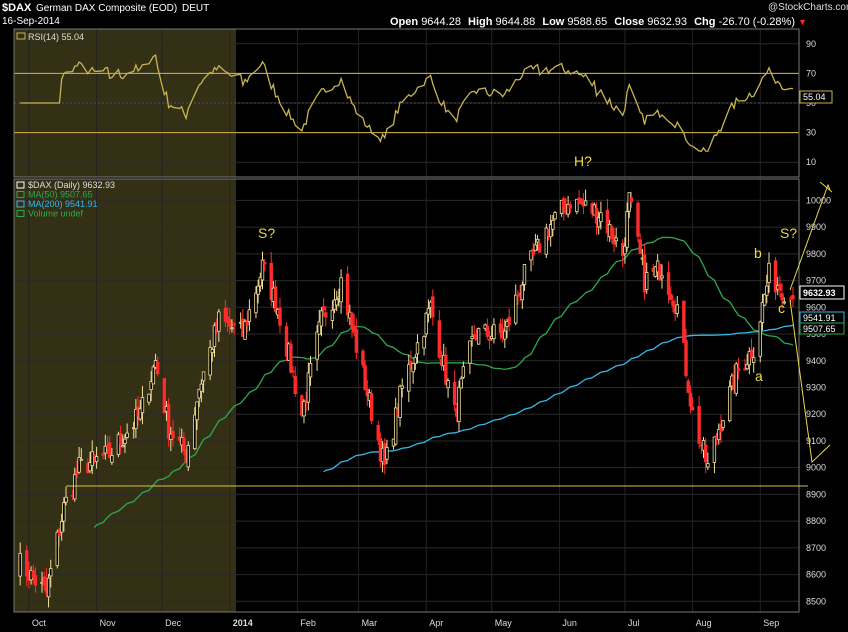  Describe the element at coordinates (816, 575) in the screenshot. I see `price-tick-label: 8600` at that location.